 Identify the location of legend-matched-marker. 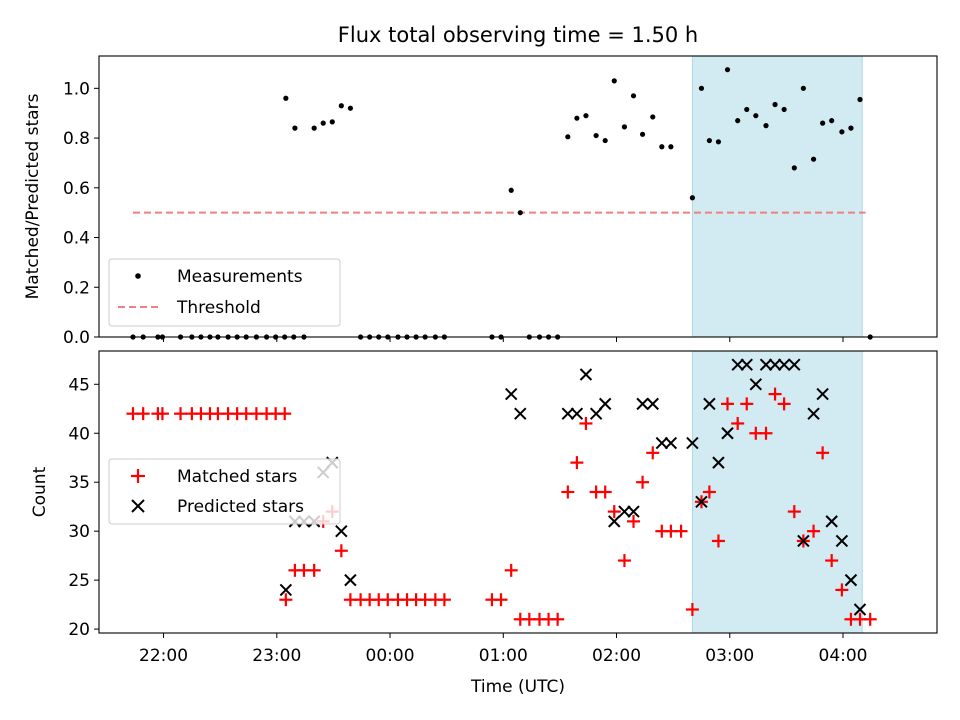
(138, 476).